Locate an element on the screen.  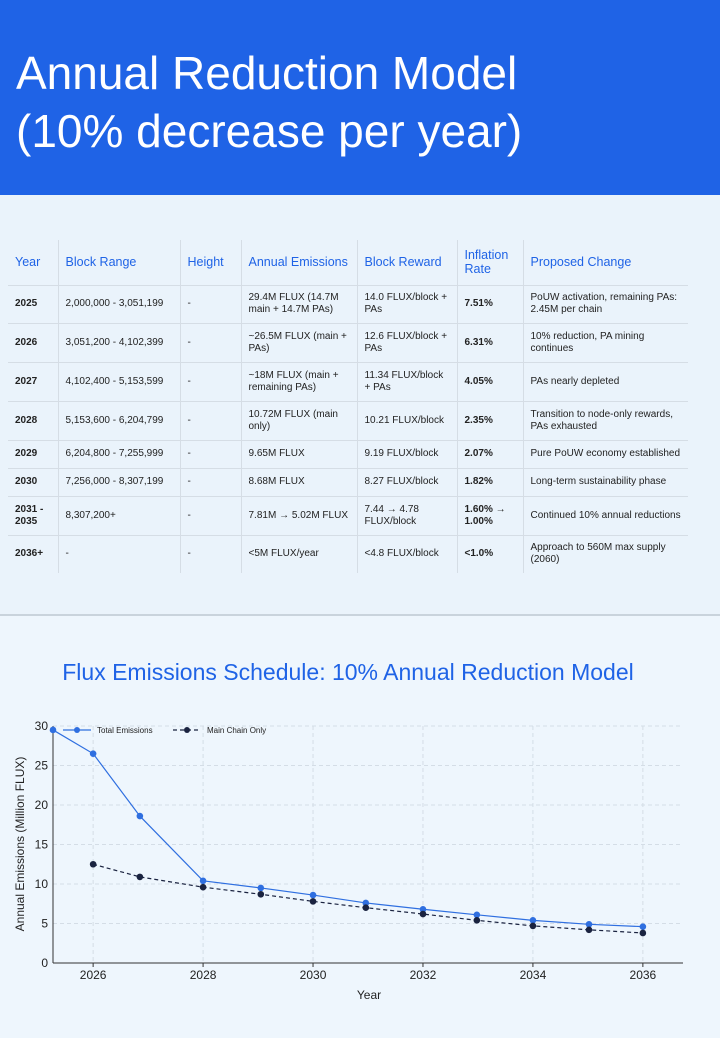
table-cell: 2030 is located at coordinates (33, 481).